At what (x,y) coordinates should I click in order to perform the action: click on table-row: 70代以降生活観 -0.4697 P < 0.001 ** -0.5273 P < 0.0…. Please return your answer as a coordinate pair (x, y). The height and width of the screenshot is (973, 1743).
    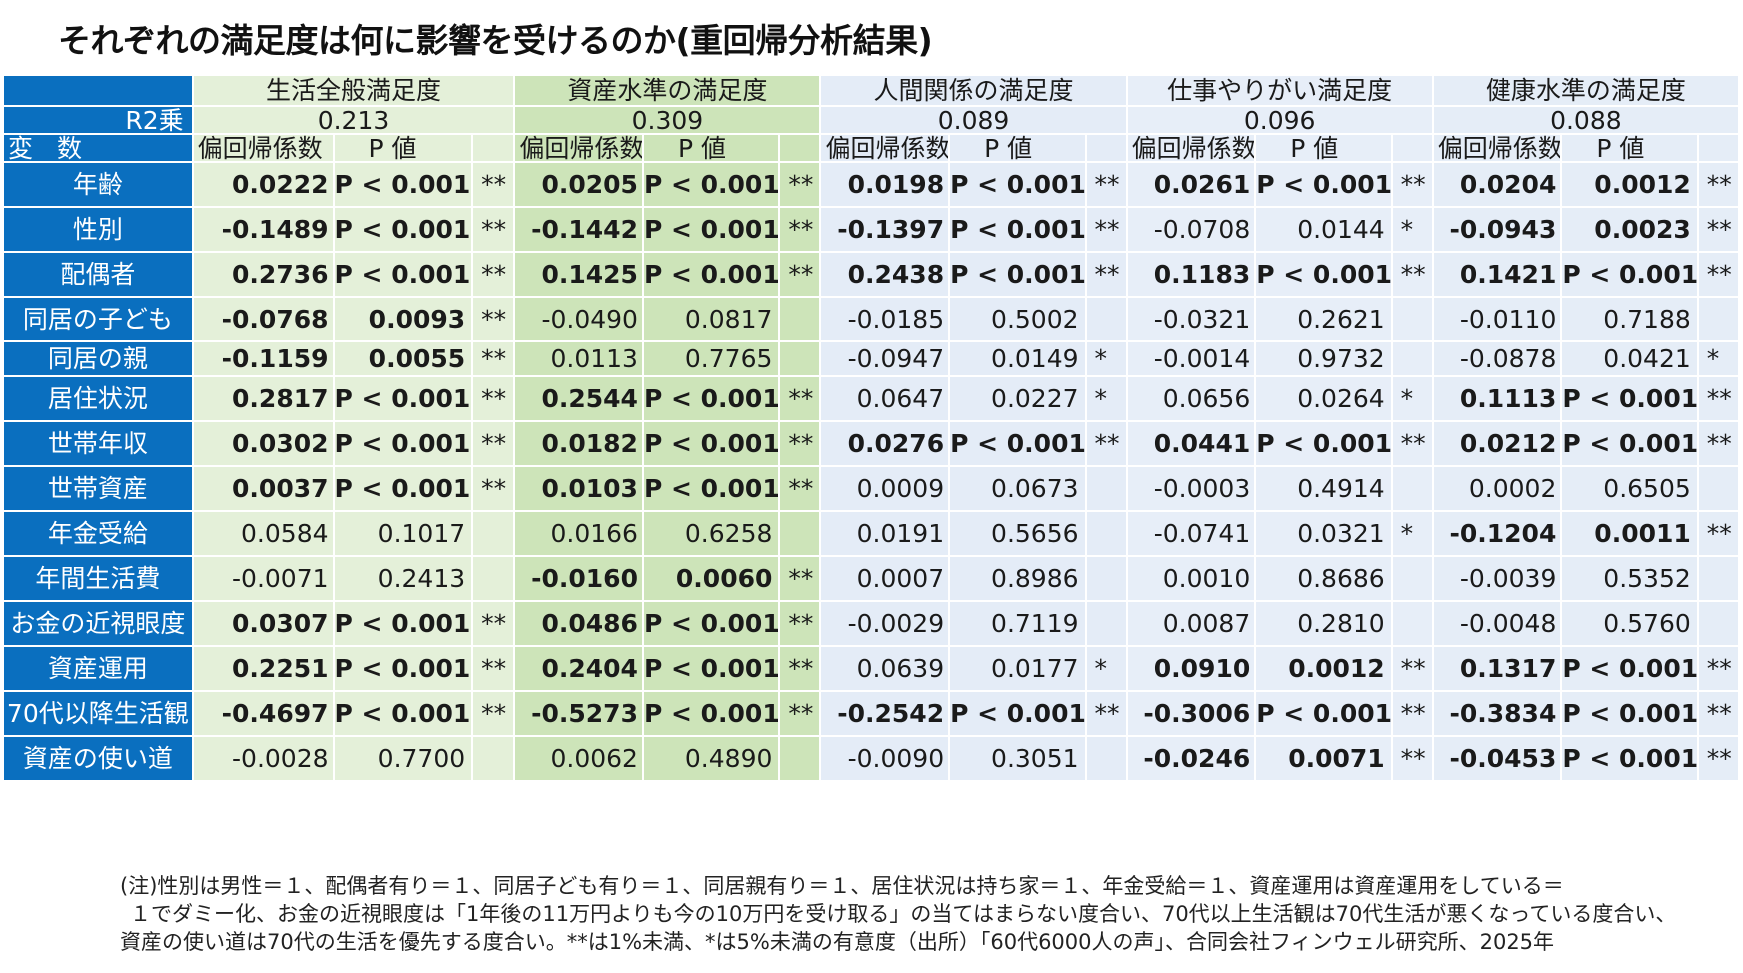
    Looking at the image, I should click on (871, 713).